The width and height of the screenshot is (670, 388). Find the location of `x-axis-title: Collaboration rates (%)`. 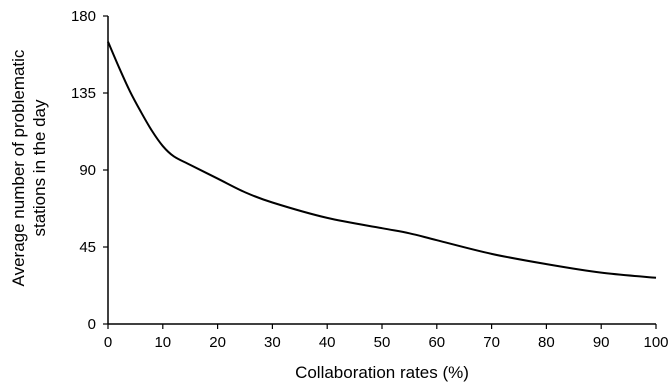

x-axis-title: Collaboration rates (%) is located at coordinates (382, 372).